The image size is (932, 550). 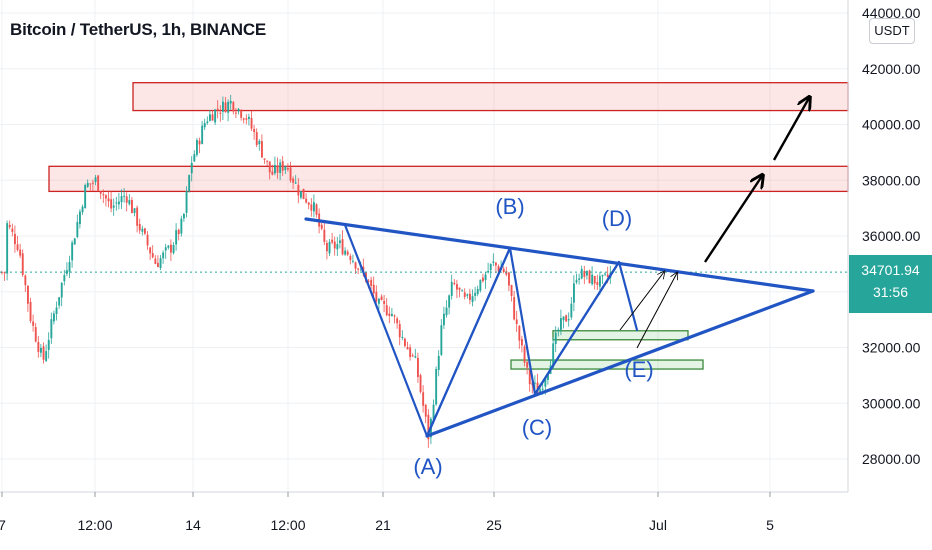 What do you see at coordinates (656, 311) in the screenshot?
I see `projection-arrow` at bounding box center [656, 311].